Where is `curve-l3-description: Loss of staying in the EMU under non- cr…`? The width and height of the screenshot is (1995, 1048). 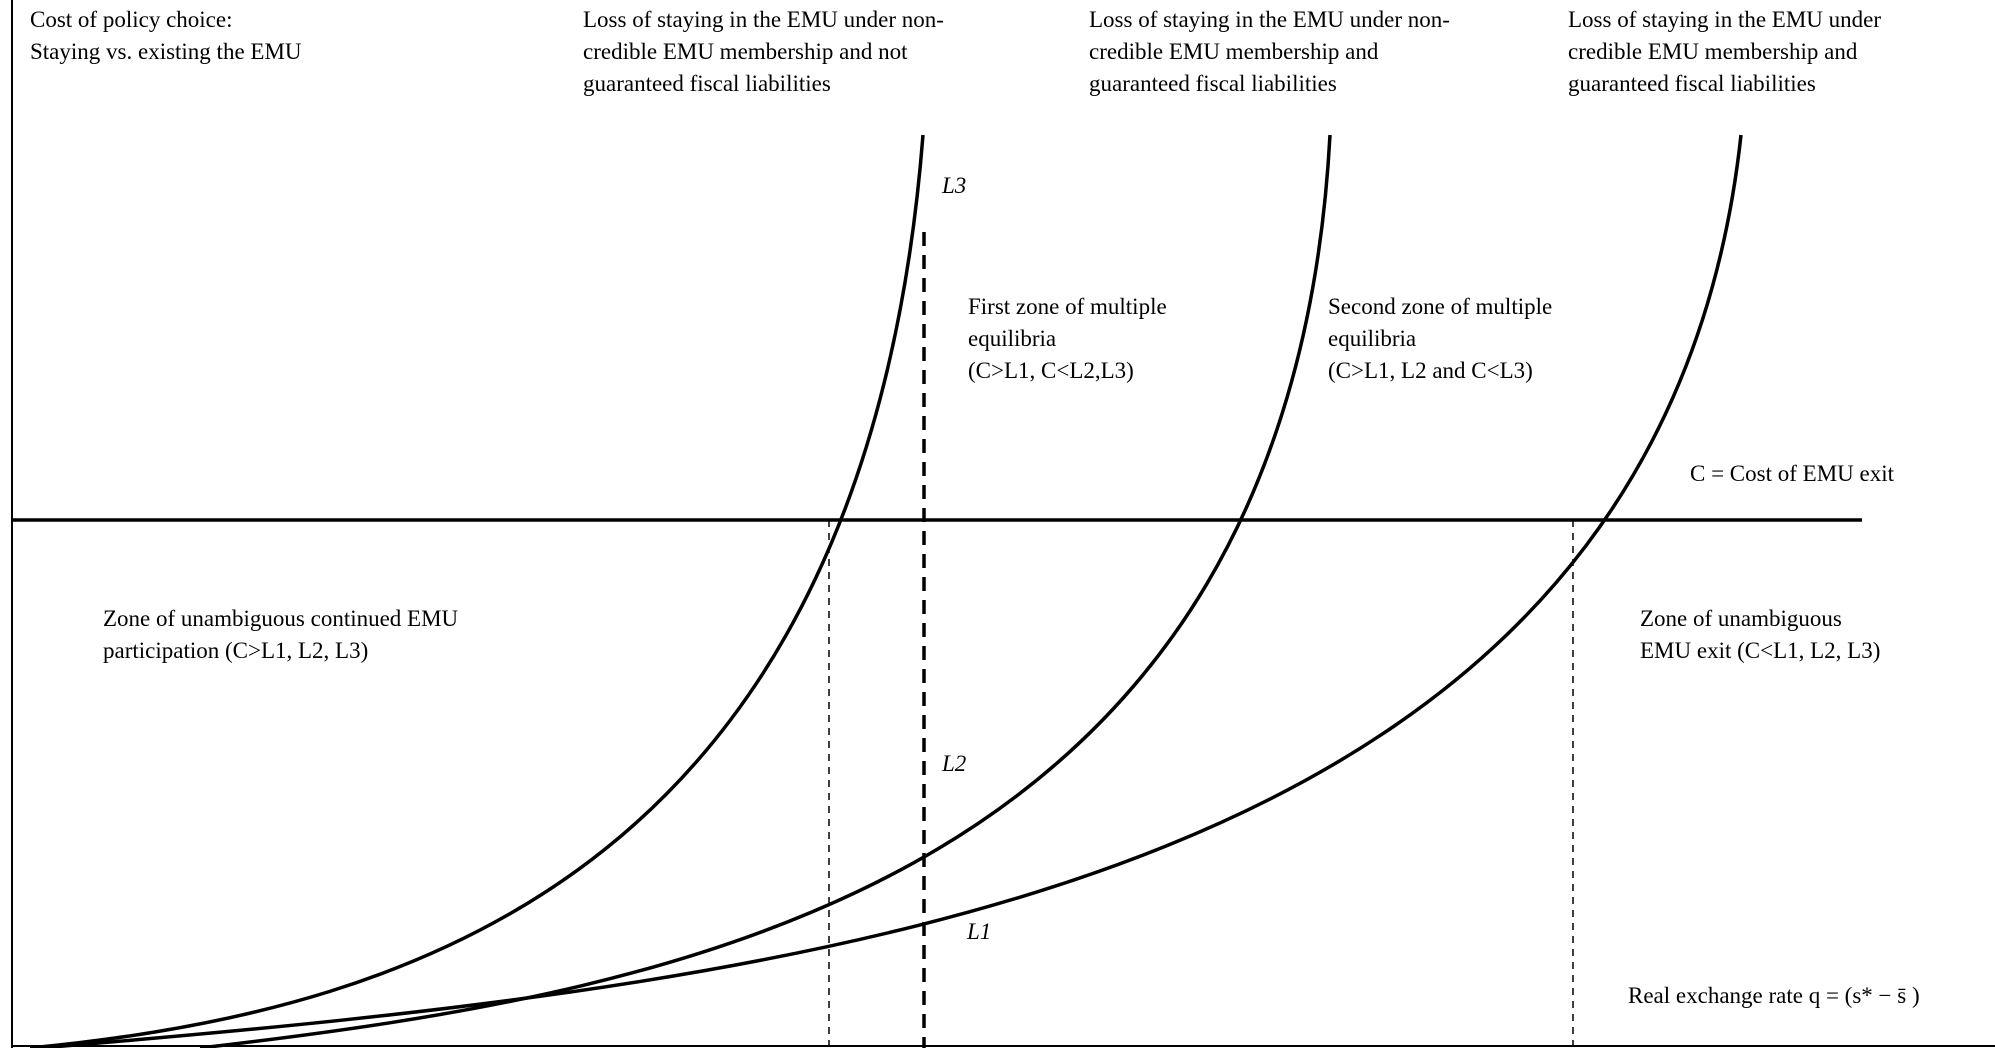
curve-l3-description: Loss of staying in the EMU under non- cr… is located at coordinates (763, 51).